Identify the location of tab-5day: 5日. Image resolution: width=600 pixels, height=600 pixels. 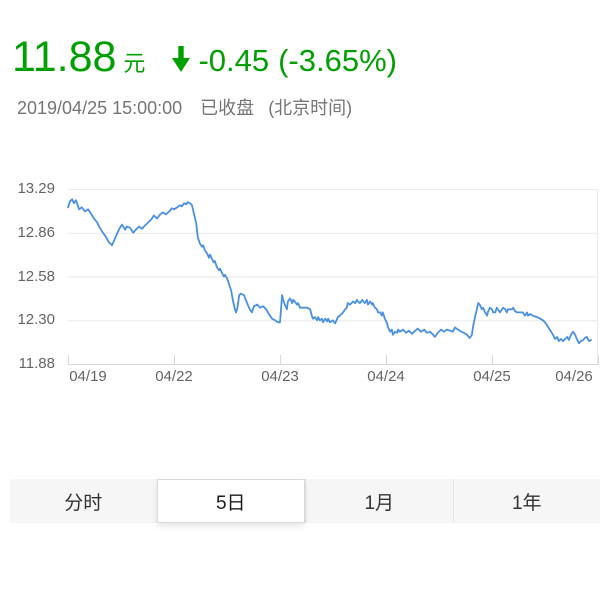
(230, 501).